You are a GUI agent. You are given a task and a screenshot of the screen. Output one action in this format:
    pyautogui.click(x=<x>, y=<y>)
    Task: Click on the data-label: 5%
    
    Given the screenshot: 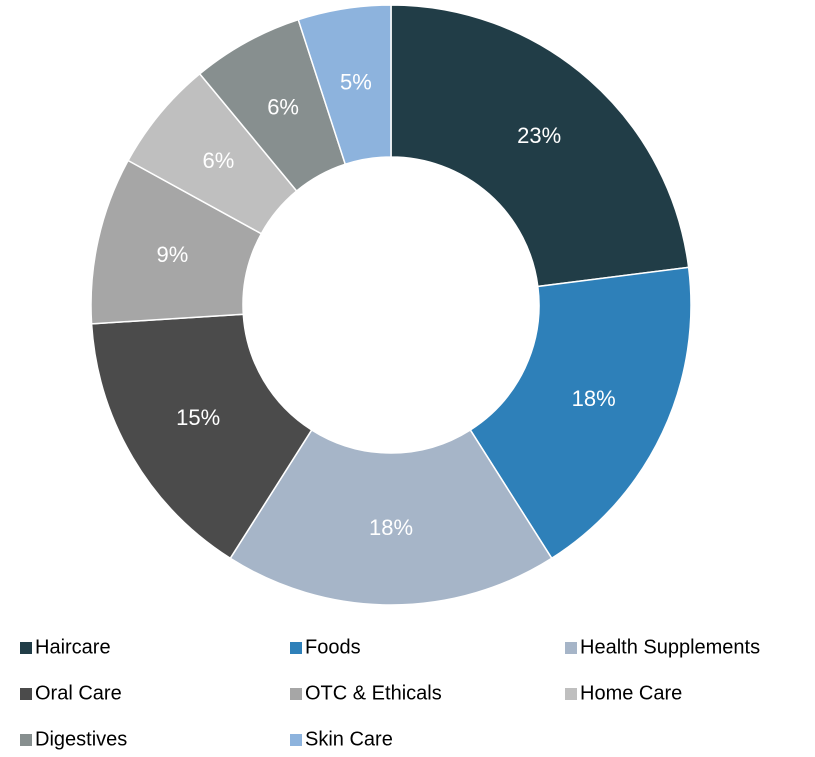 What is the action you would take?
    pyautogui.click(x=356, y=82)
    